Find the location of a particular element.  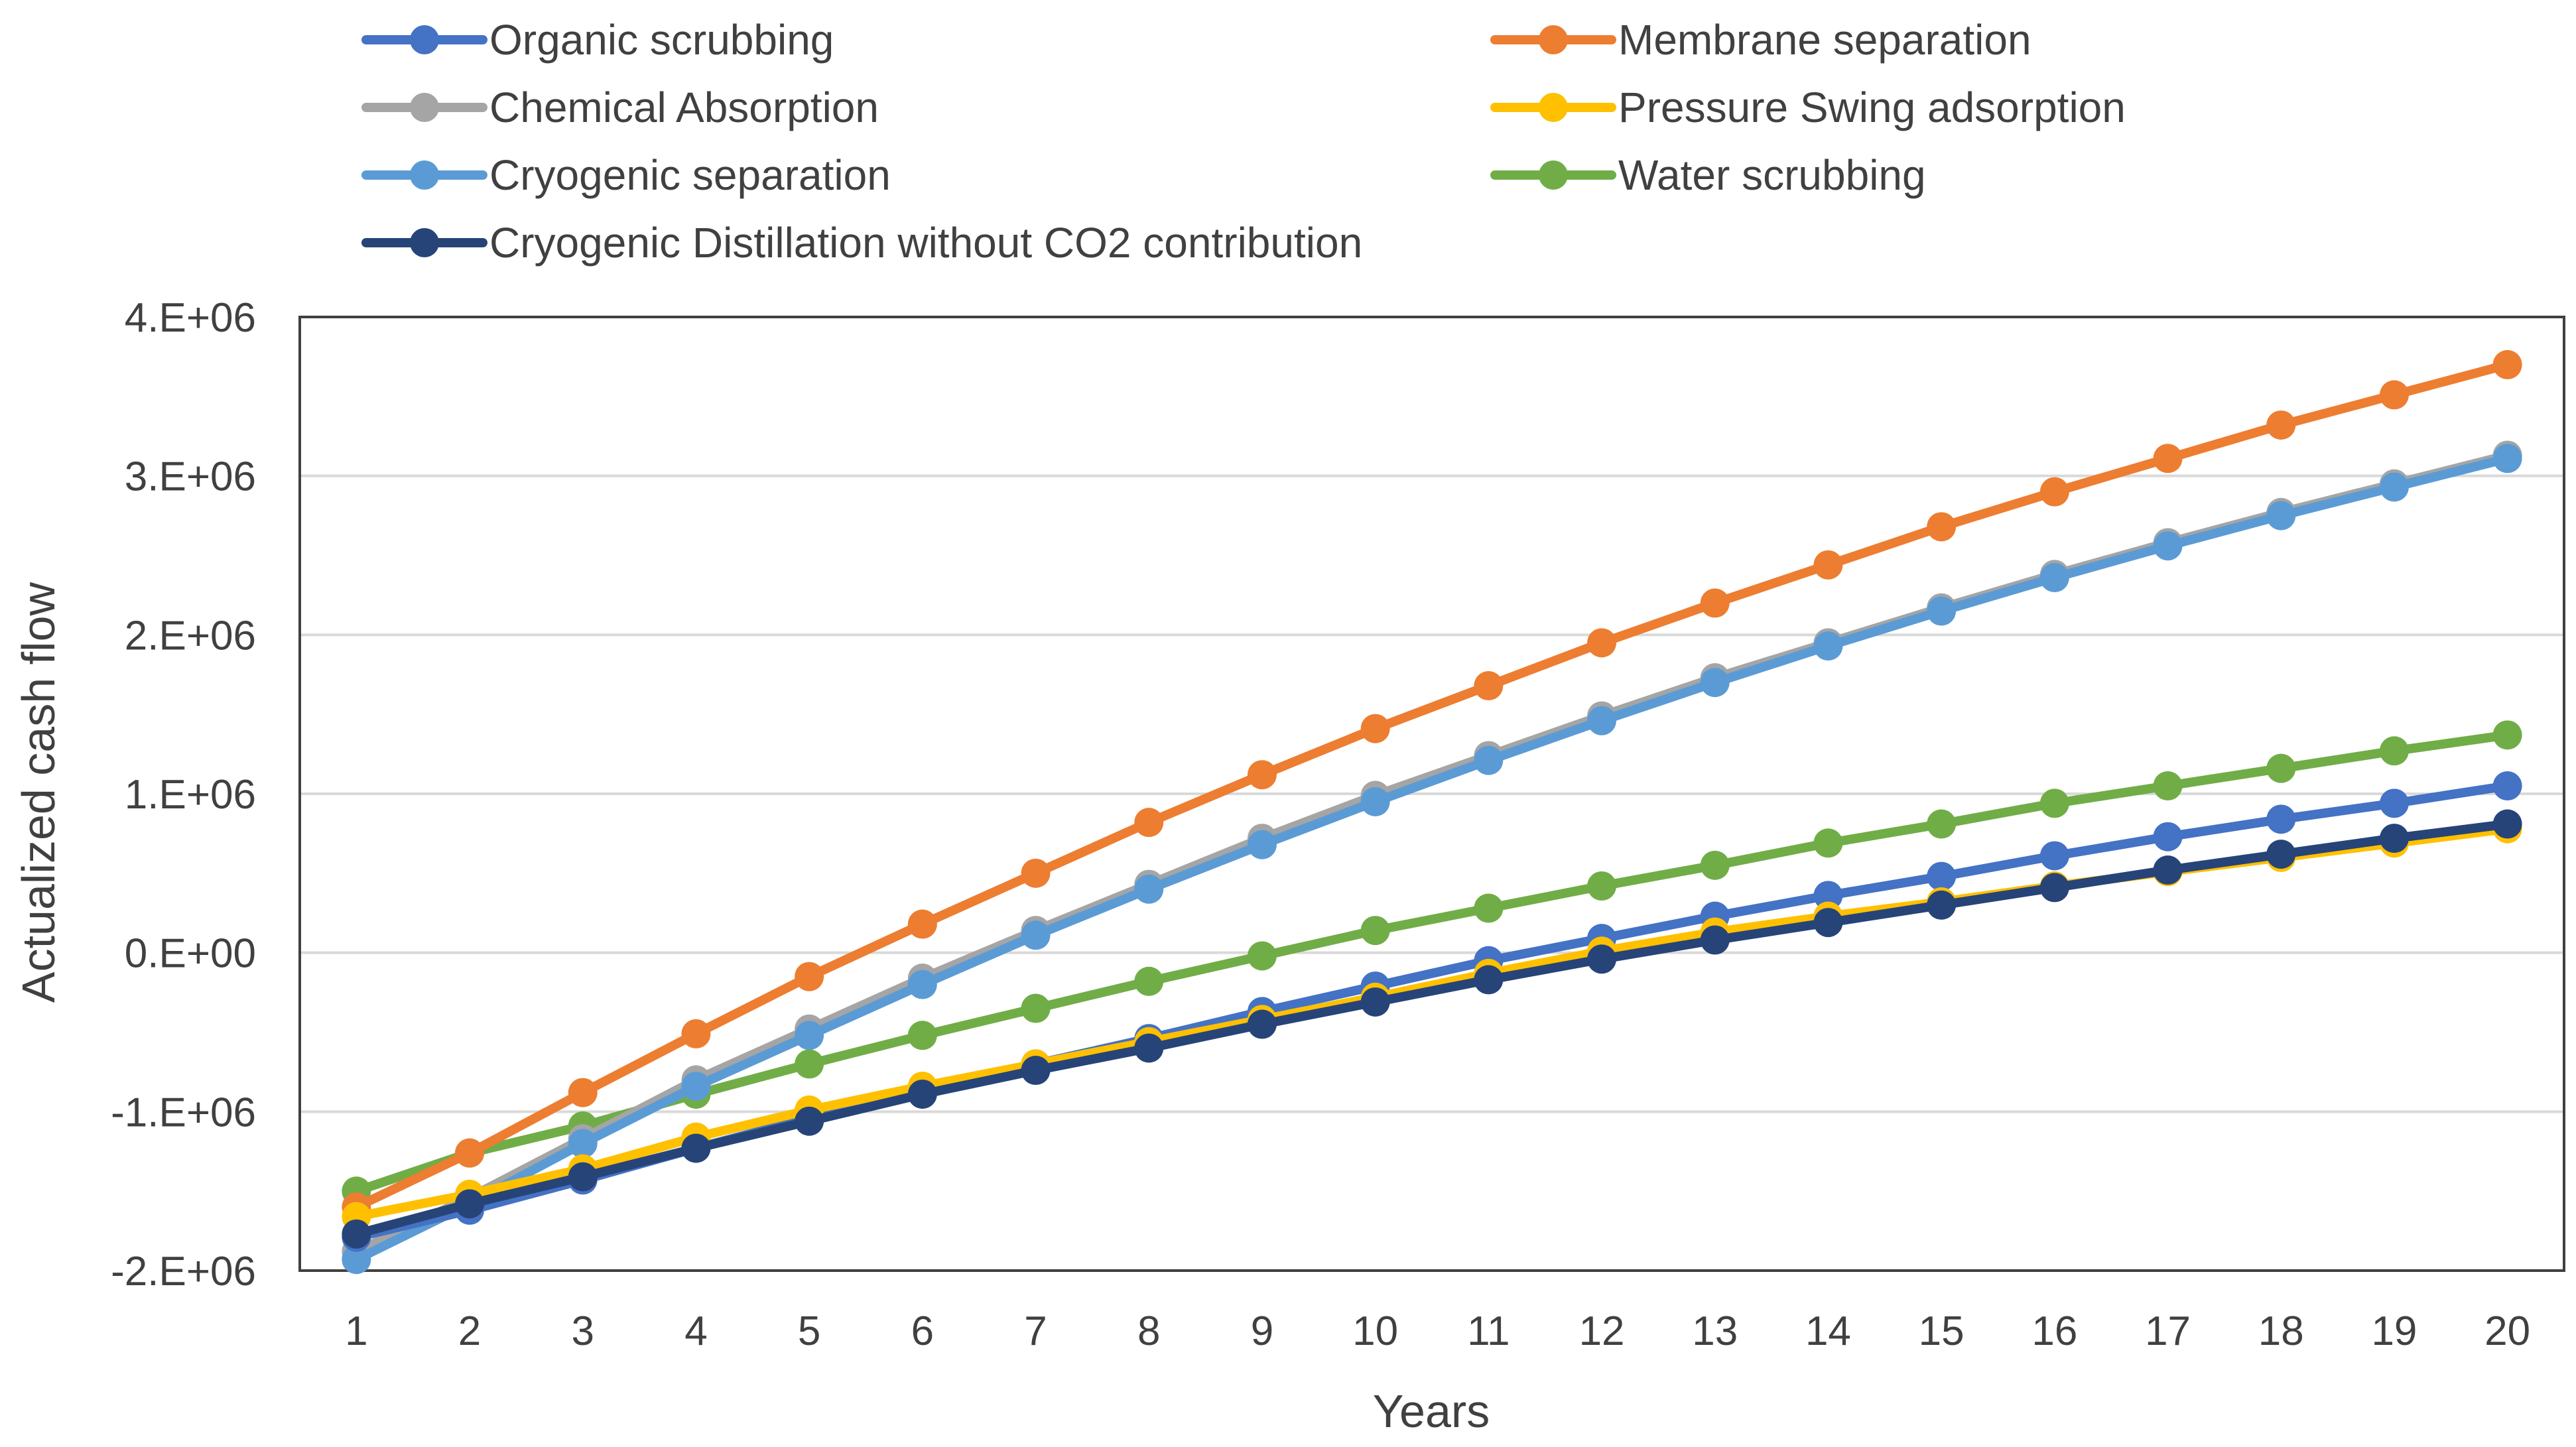

legend-item-membrane-separation: Membrane separation is located at coordinates (1761, 40).